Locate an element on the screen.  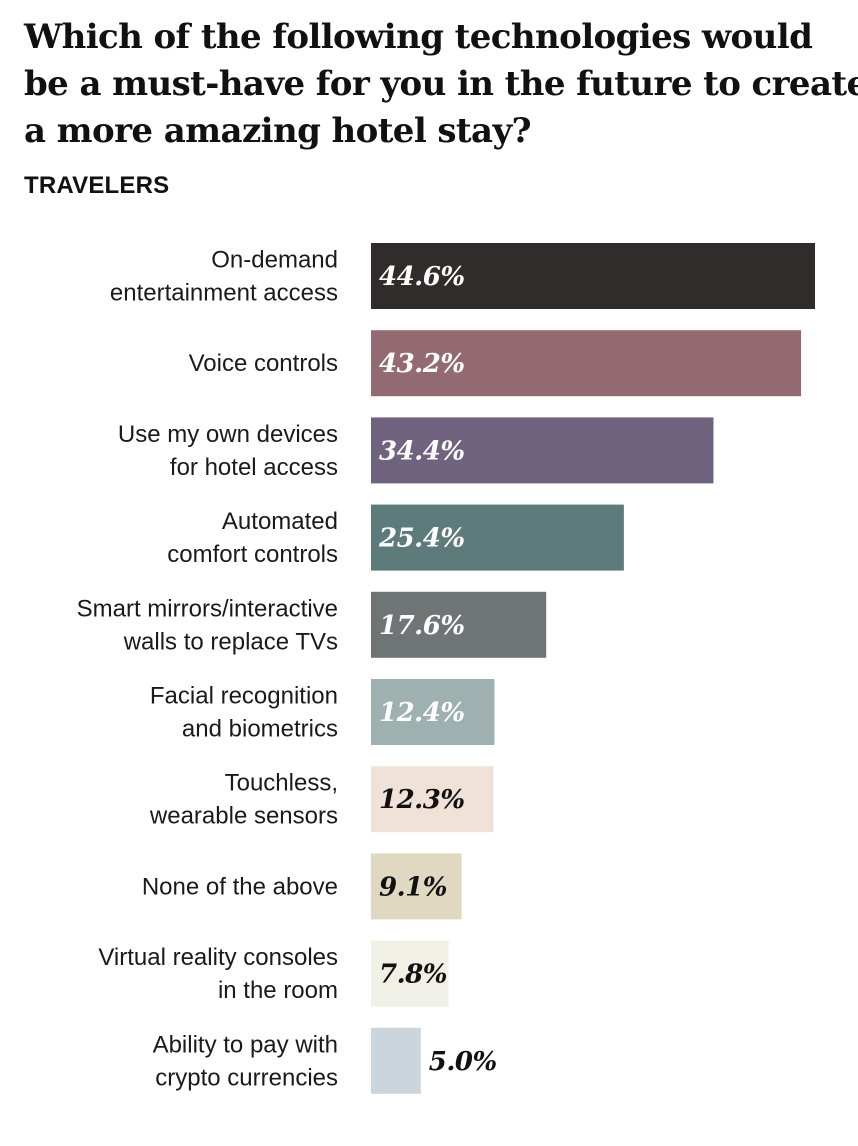
bar-row: 9.1% None of the above is located at coordinates (302, 886).